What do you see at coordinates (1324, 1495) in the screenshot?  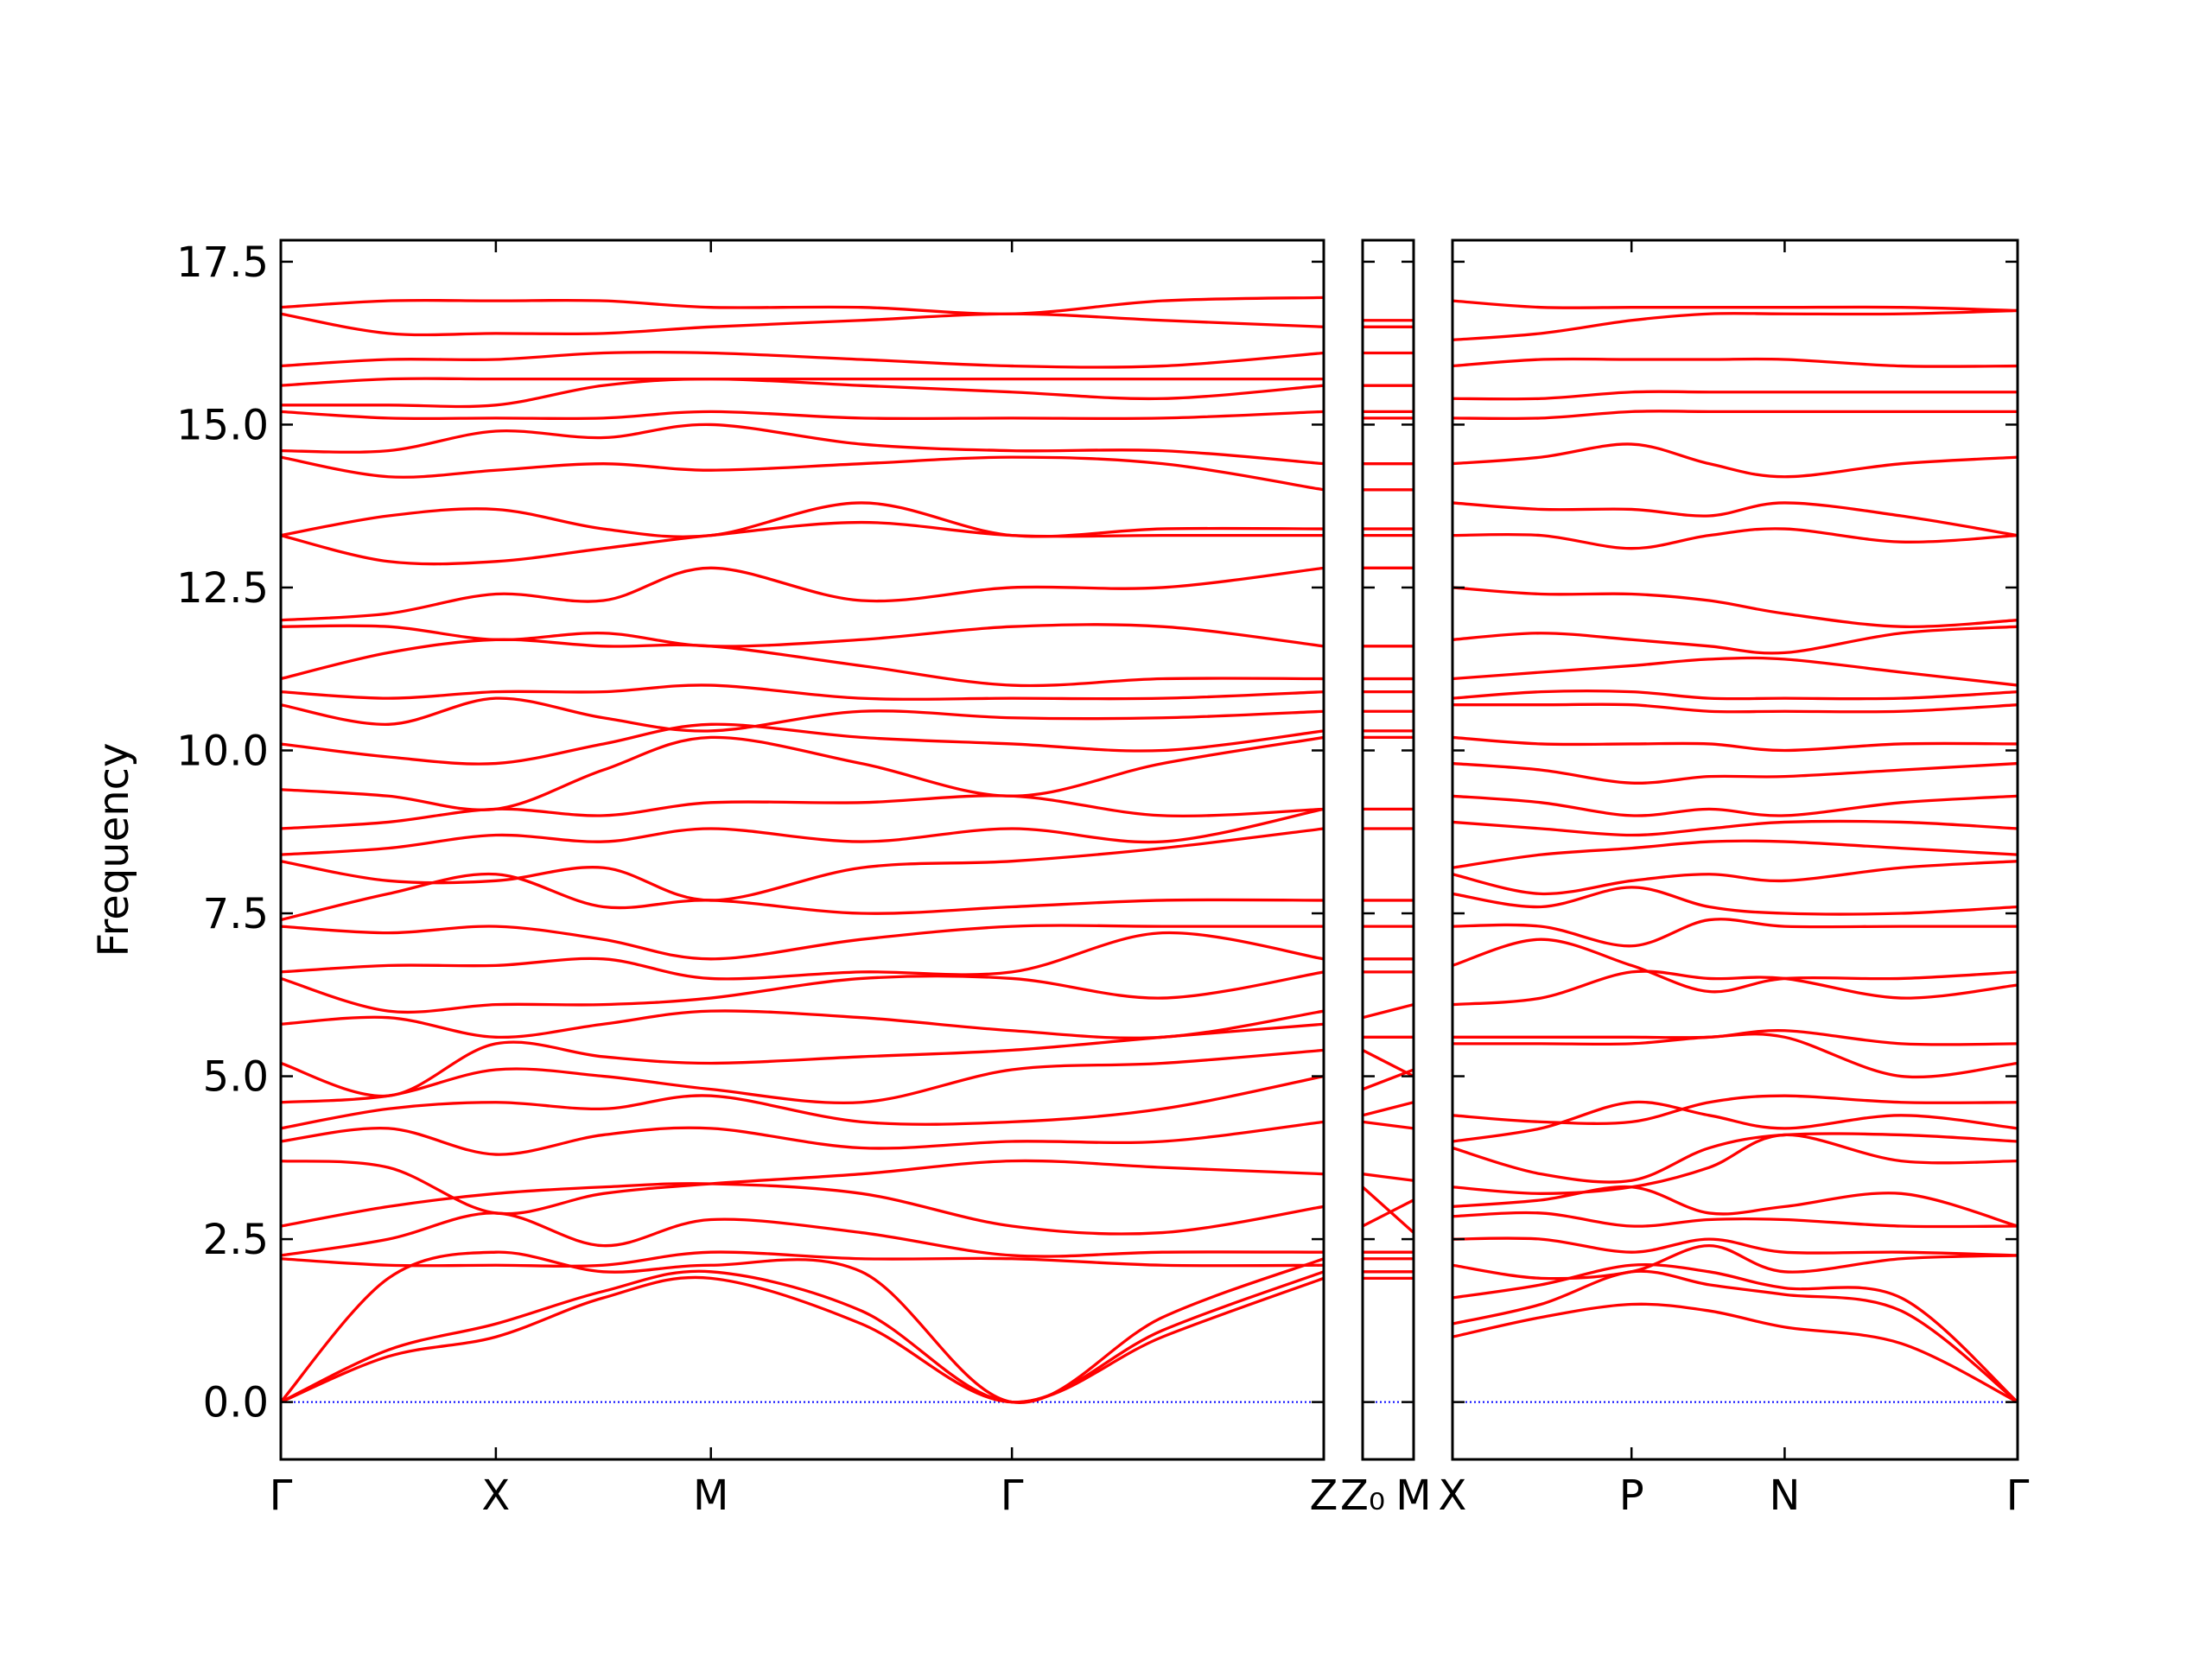 I see `x-tick-label: Z` at bounding box center [1324, 1495].